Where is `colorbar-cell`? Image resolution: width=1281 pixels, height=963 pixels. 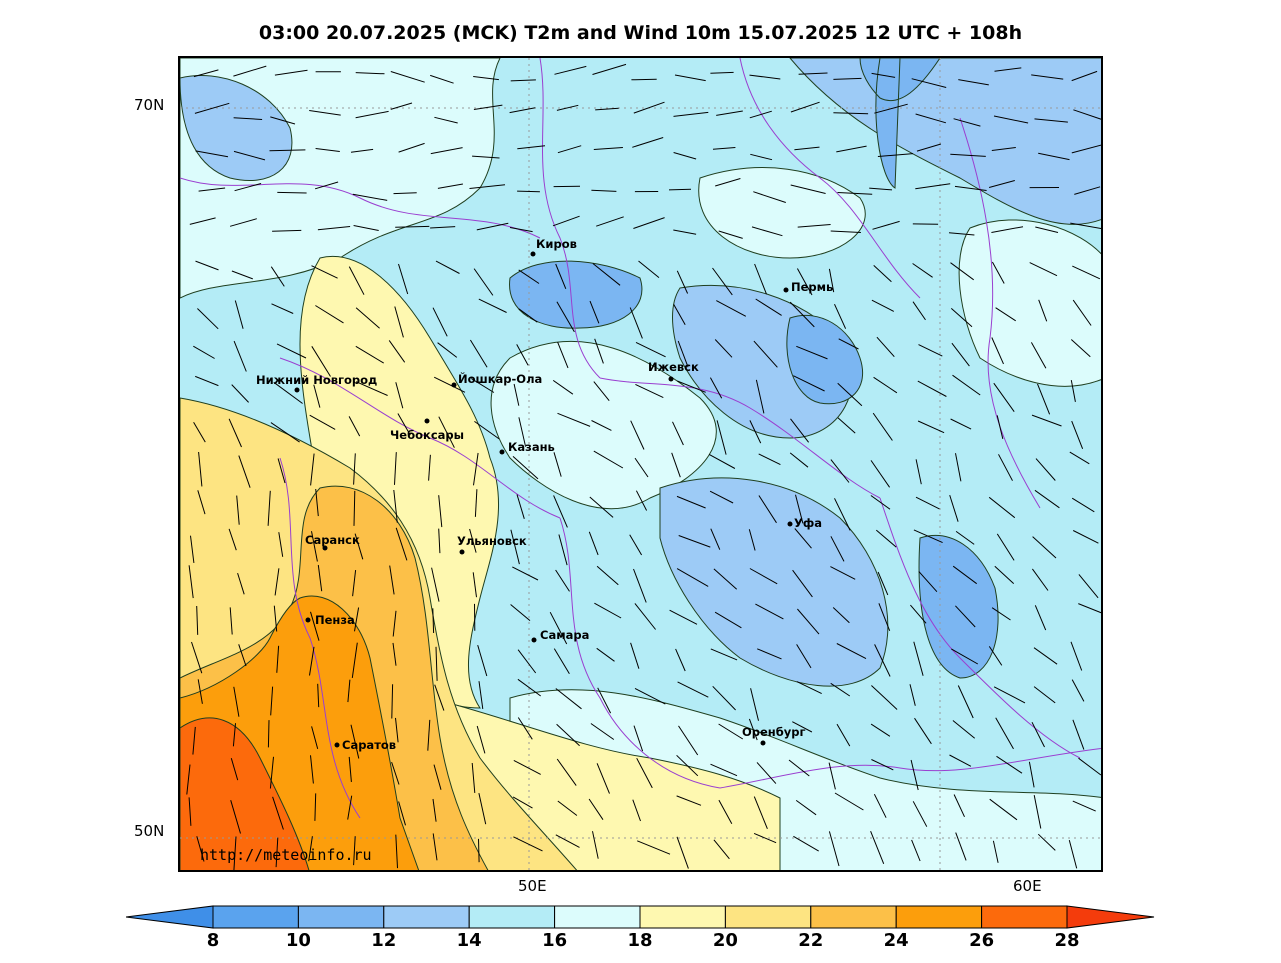 colorbar-cell is located at coordinates (426, 917).